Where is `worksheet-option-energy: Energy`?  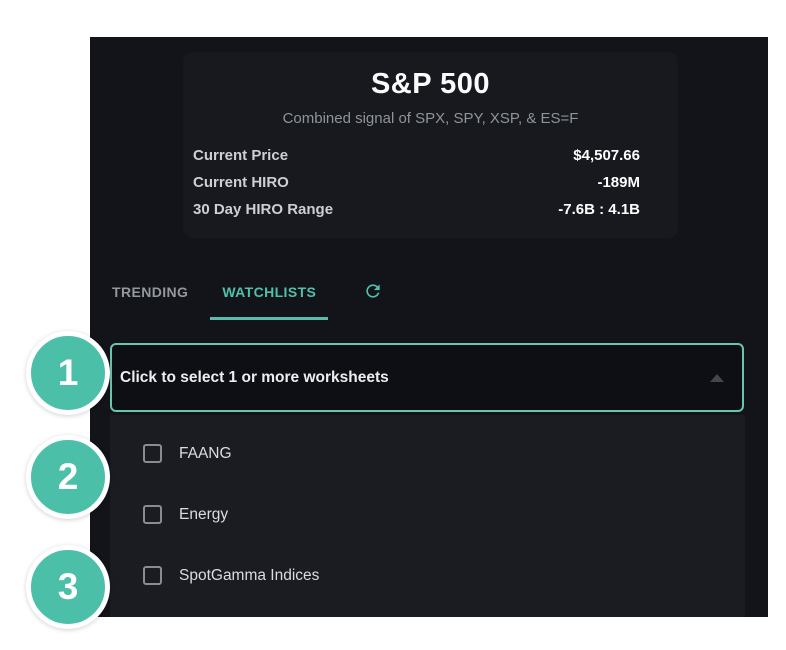 worksheet-option-energy: Energy is located at coordinates (427, 514).